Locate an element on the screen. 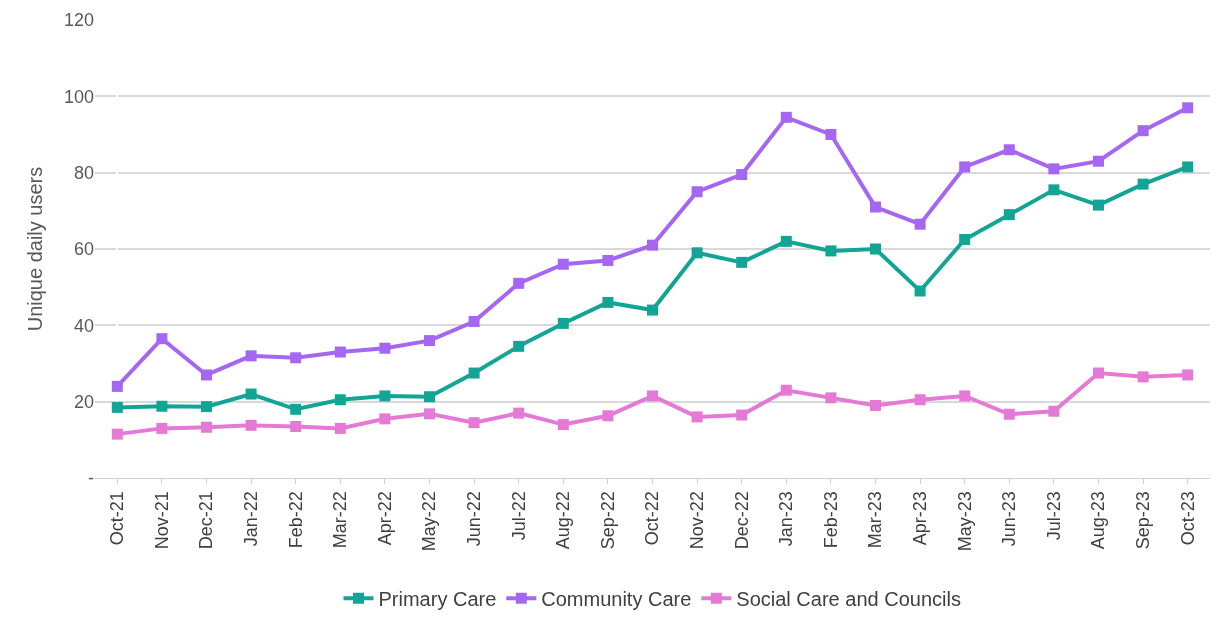 Image resolution: width=1220 pixels, height=628 pixels. y-tick-label: 40 is located at coordinates (83, 325).